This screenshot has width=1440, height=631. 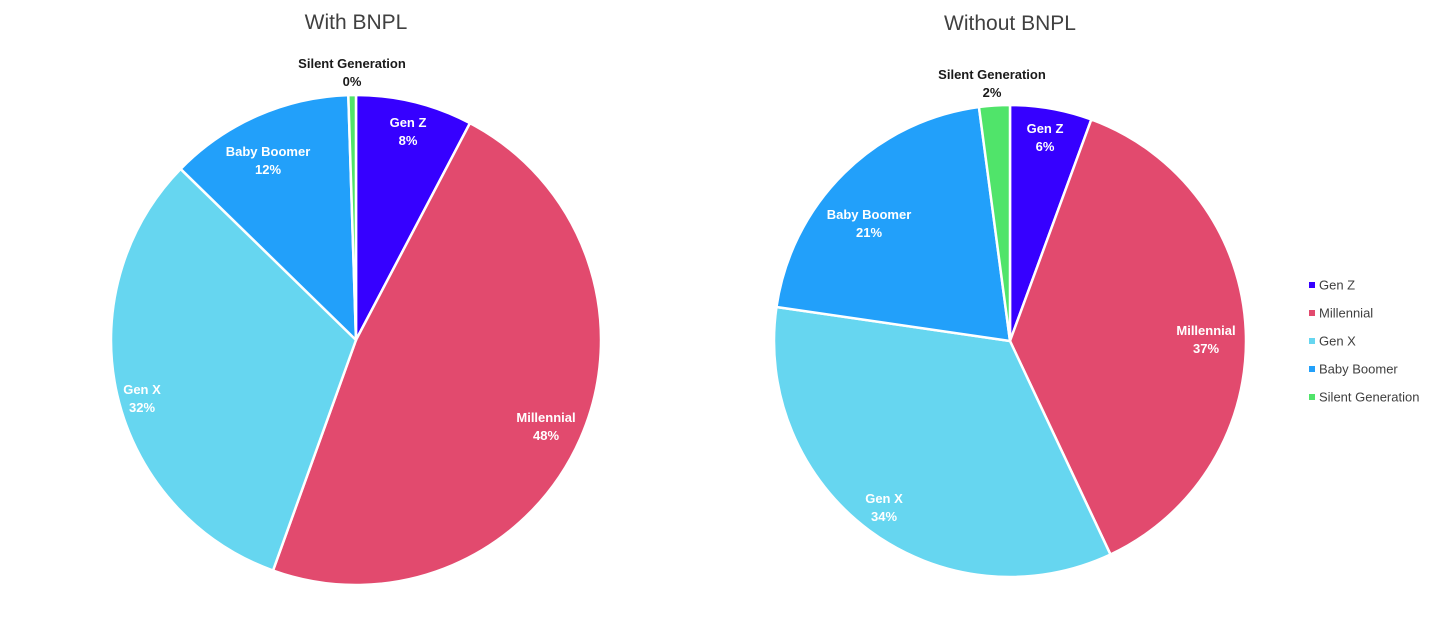 What do you see at coordinates (352, 81) in the screenshot?
I see `slice-value: 0%` at bounding box center [352, 81].